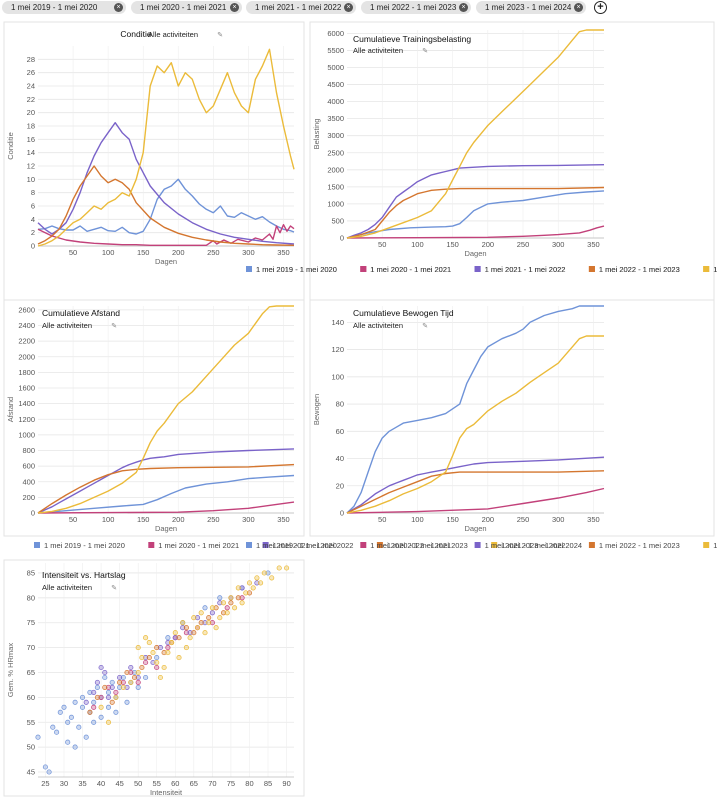 The width and height of the screenshot is (717, 800). Describe the element at coordinates (135, 34) in the screenshot. I see `chart-title: Conditie` at that location.